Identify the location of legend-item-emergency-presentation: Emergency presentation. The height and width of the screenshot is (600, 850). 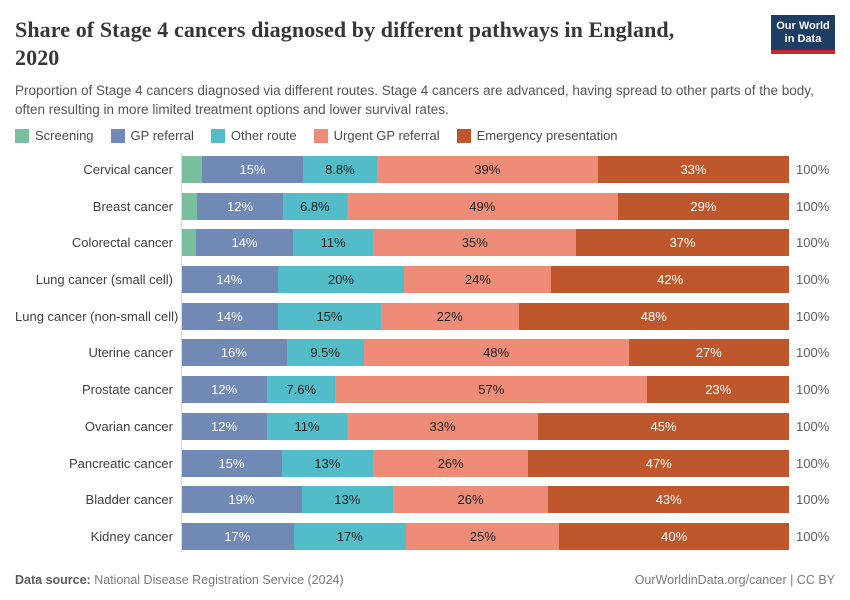
(537, 135).